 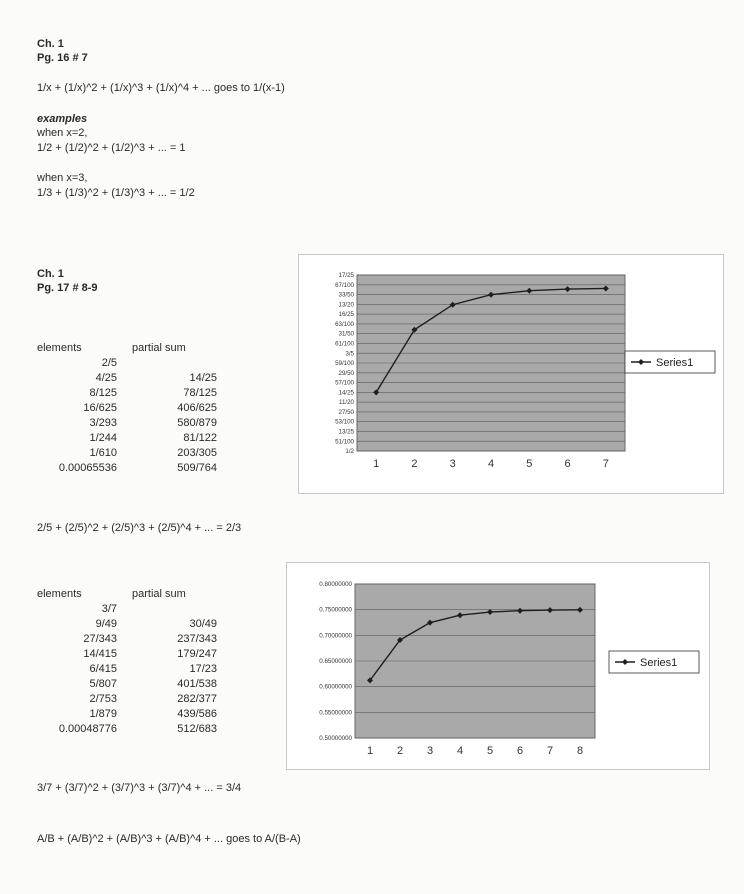 I want to click on legend-marker, so click(x=625, y=662).